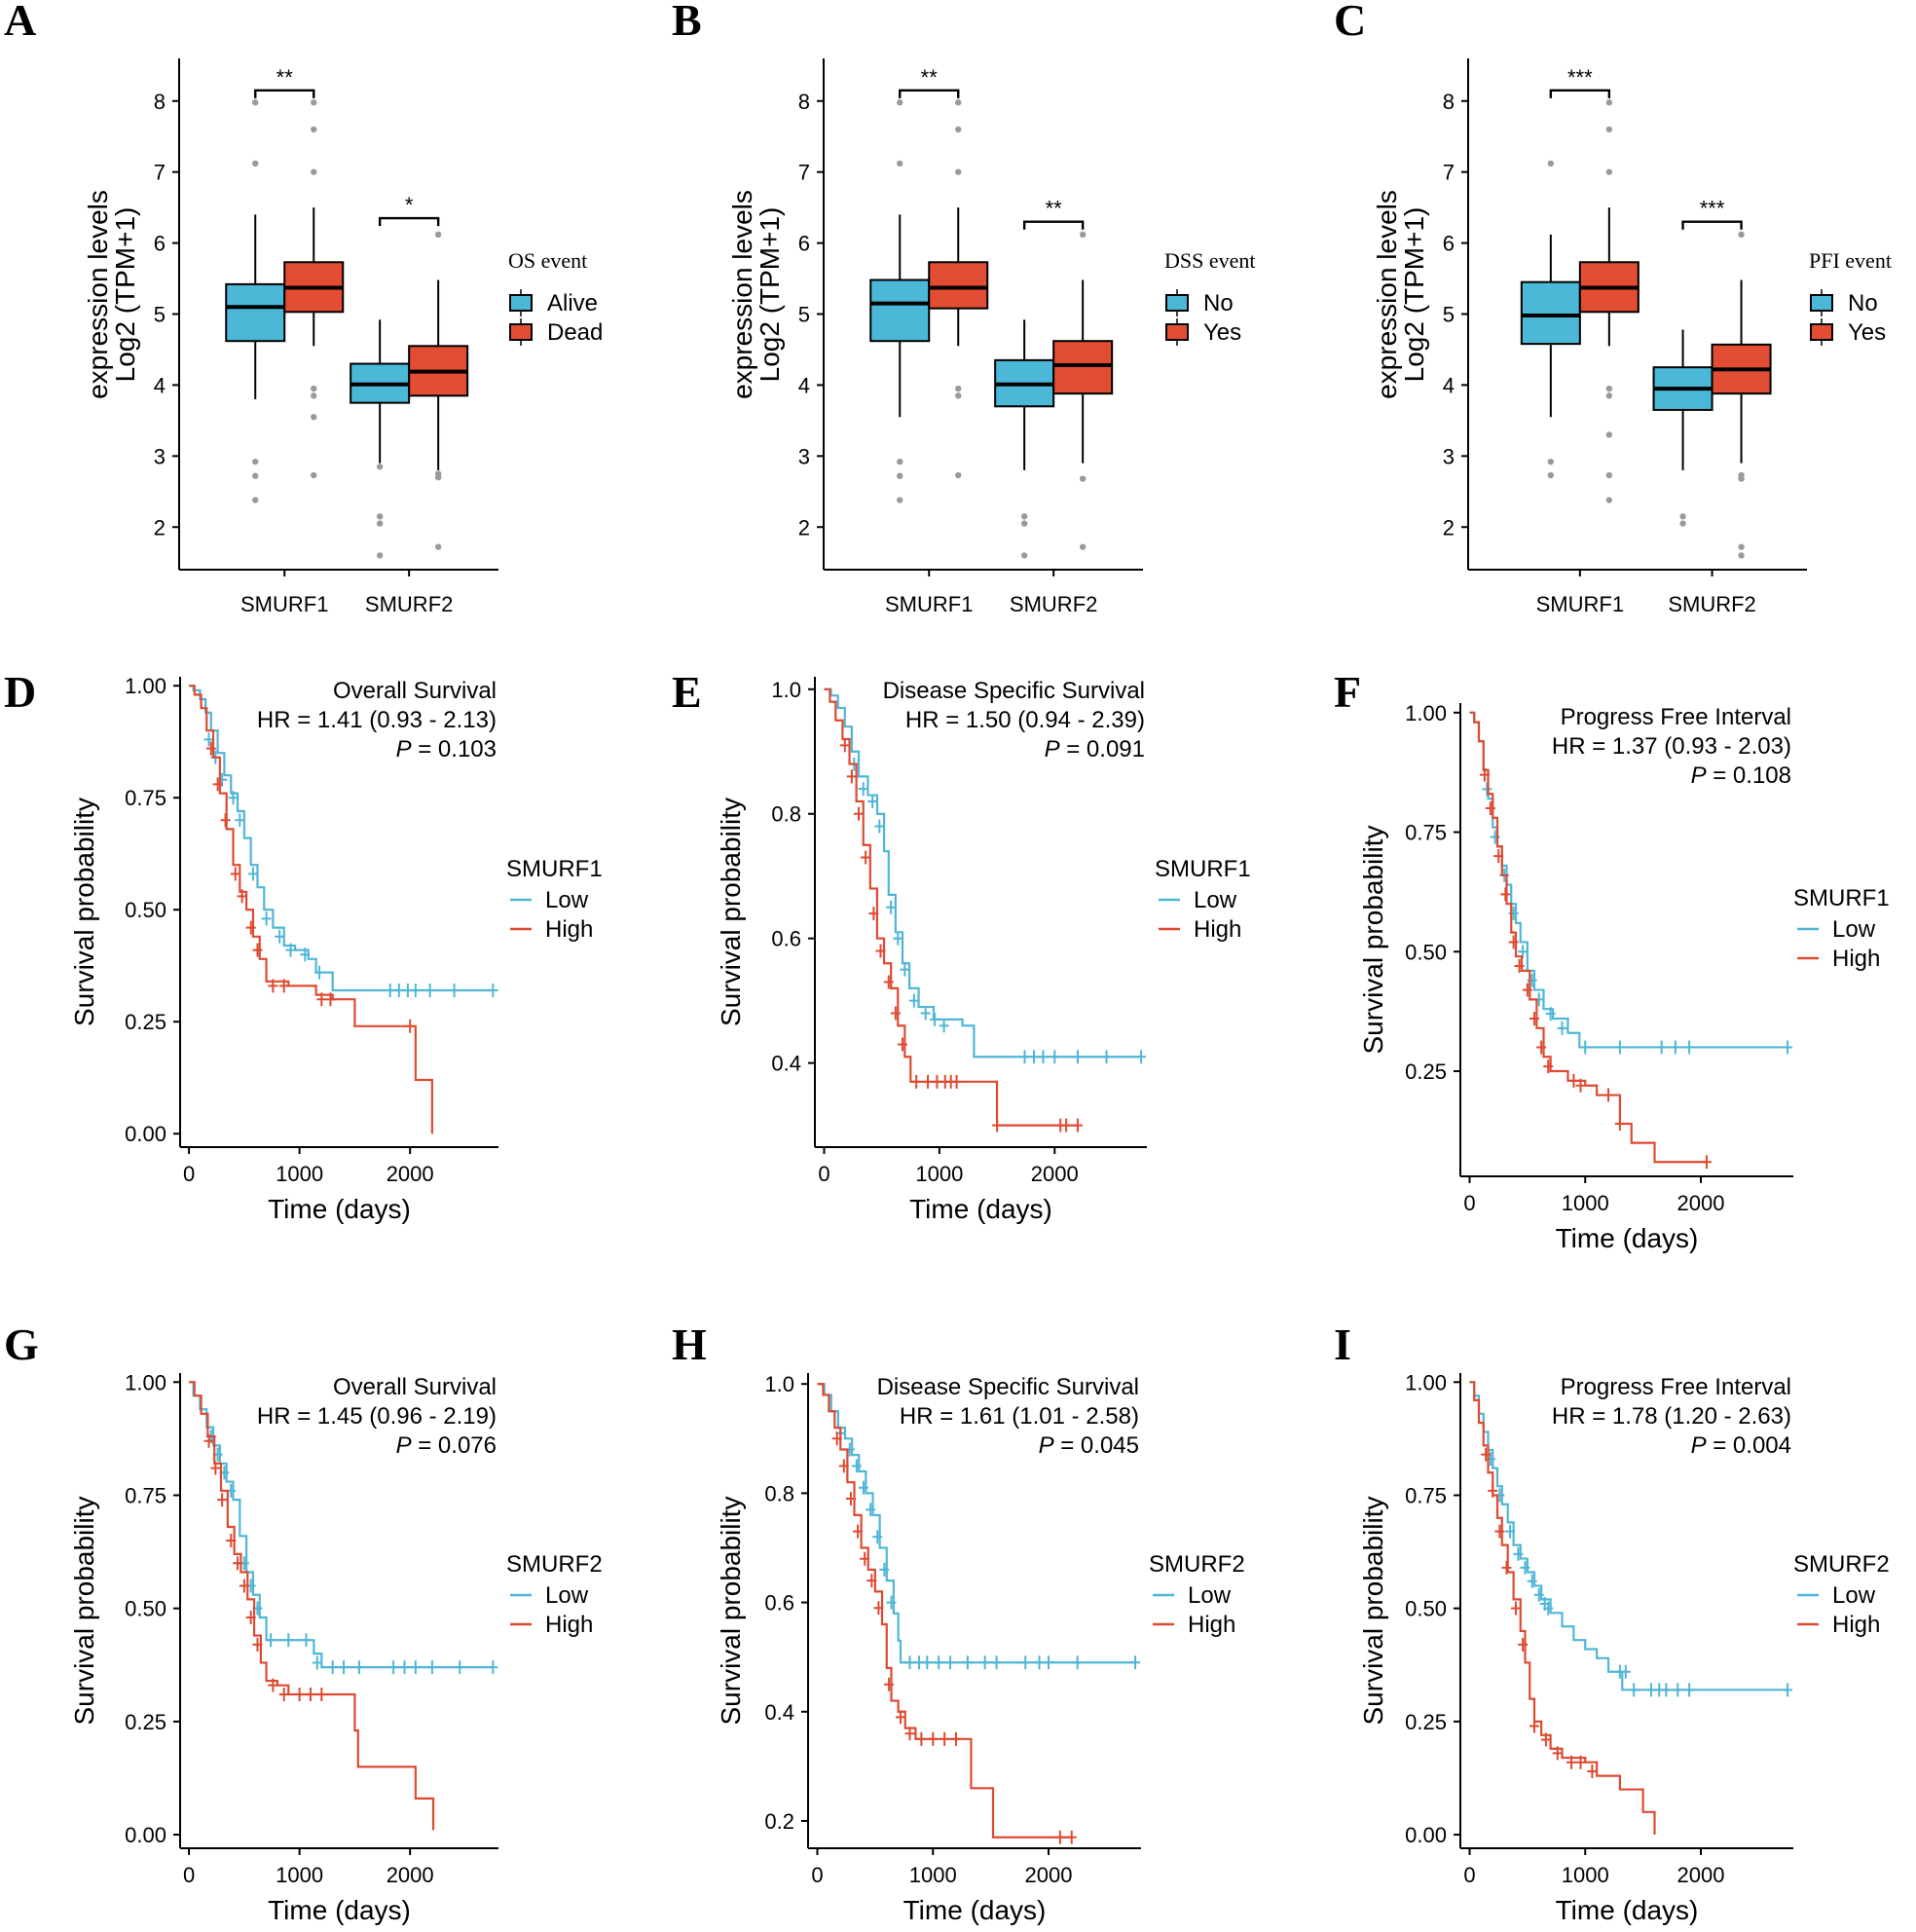 The height and width of the screenshot is (1932, 1916). Describe the element at coordinates (146, 1835) in the screenshot. I see `y-tick-label: 0.00` at that location.